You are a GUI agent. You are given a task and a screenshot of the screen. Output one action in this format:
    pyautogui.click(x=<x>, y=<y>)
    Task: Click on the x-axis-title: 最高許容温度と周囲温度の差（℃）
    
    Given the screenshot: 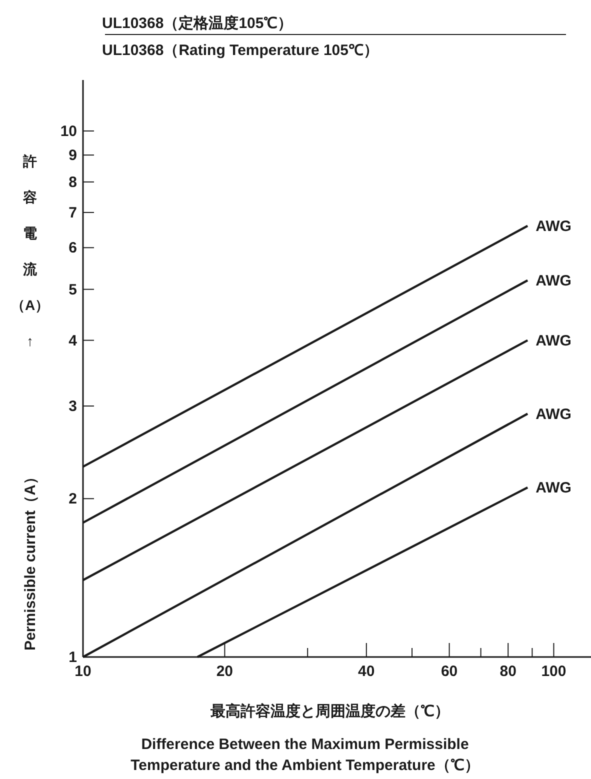 What is the action you would take?
    pyautogui.click(x=330, y=711)
    